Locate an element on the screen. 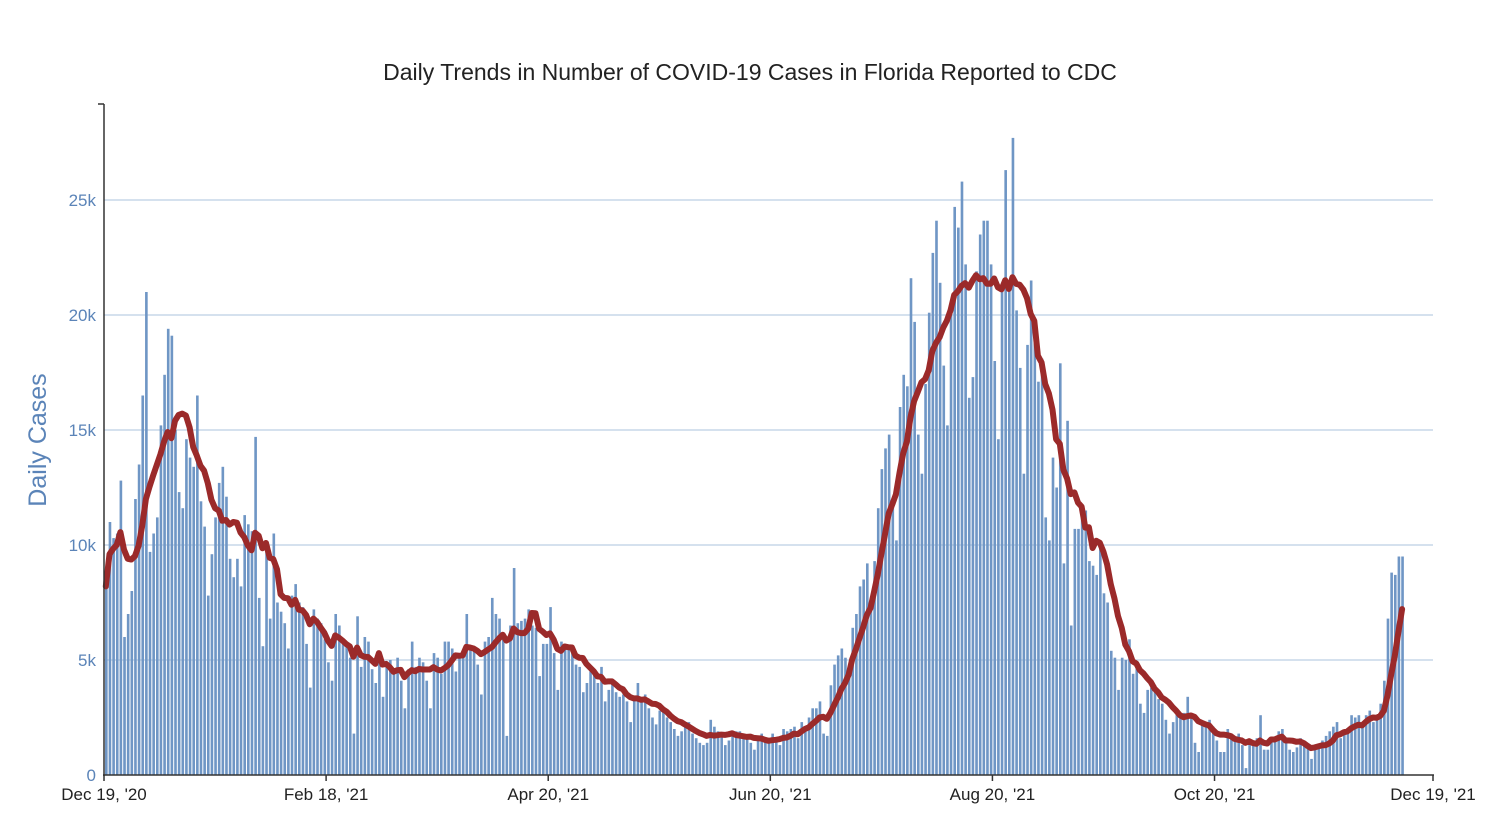 The width and height of the screenshot is (1506, 818). y-tick-label: 15k is located at coordinates (83, 430).